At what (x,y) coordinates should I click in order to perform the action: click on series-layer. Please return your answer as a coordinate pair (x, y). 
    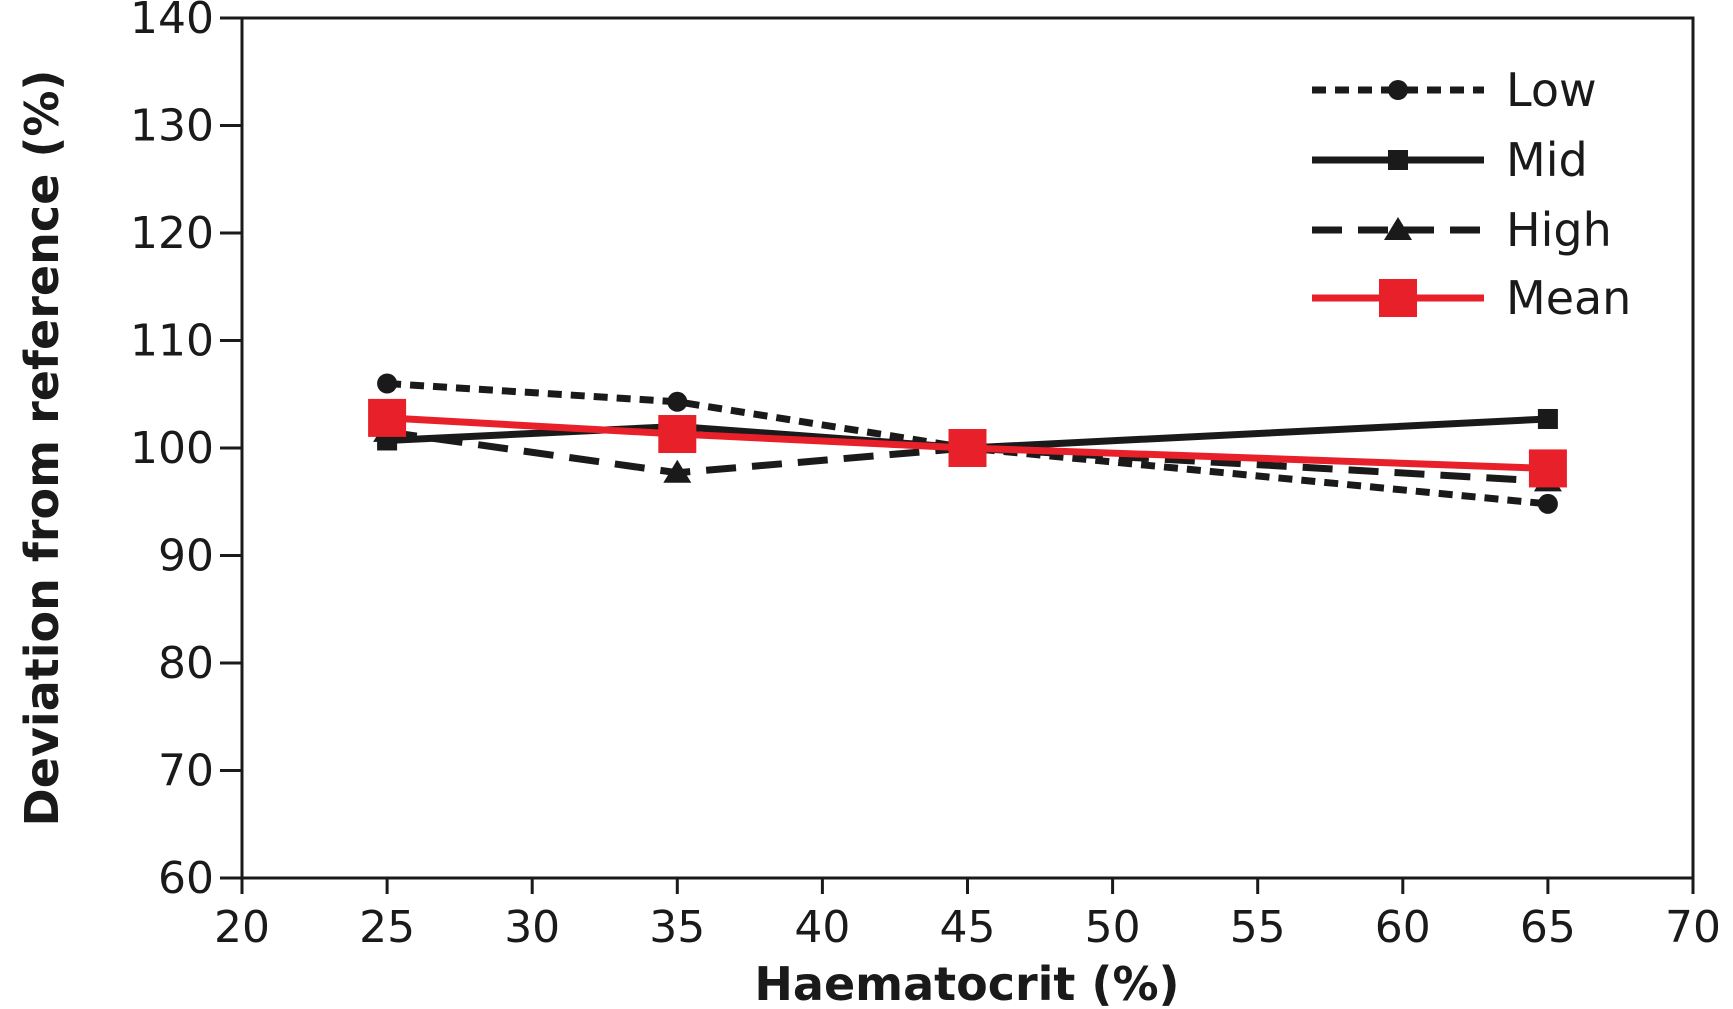
    Looking at the image, I should click on (967, 443).